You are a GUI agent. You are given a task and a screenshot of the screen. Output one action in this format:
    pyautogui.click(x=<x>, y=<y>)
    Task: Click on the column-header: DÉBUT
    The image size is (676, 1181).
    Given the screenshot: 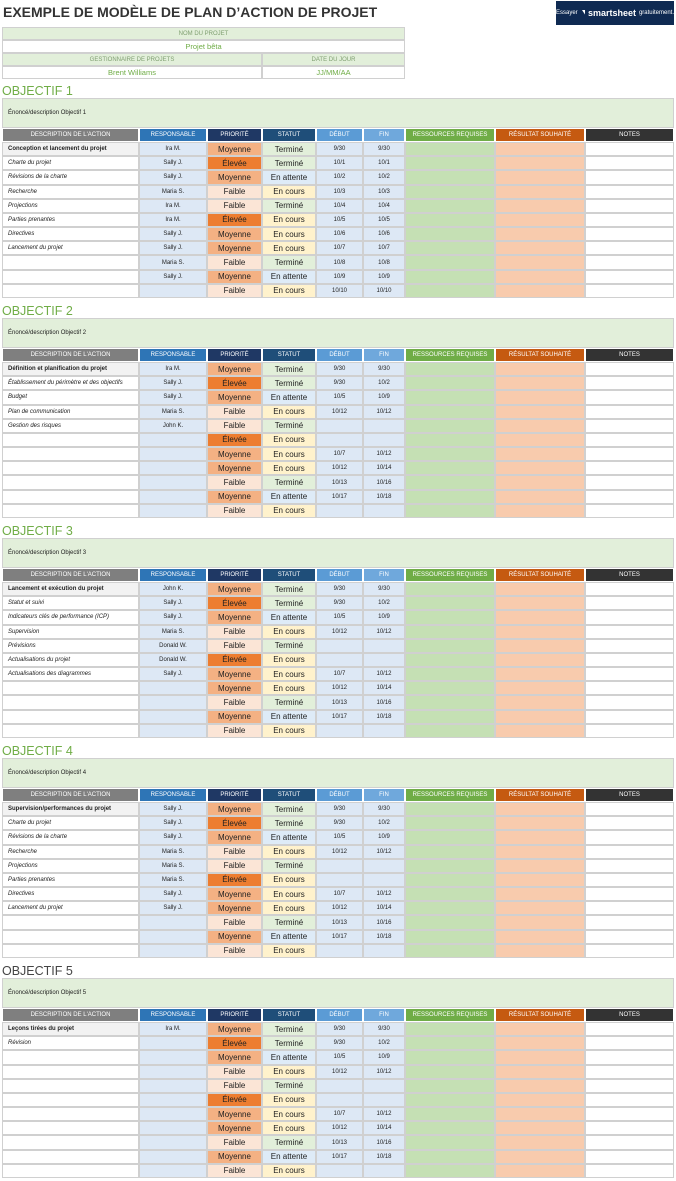 What is the action you would take?
    pyautogui.click(x=339, y=135)
    